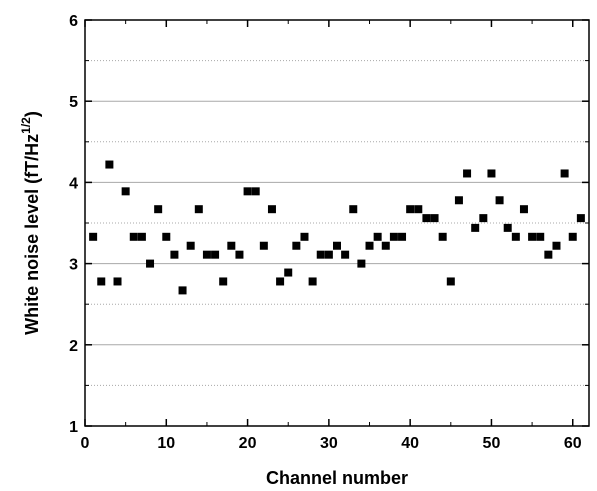 This screenshot has width=597, height=491. What do you see at coordinates (85, 443) in the screenshot?
I see `x-tick-label: 0` at bounding box center [85, 443].